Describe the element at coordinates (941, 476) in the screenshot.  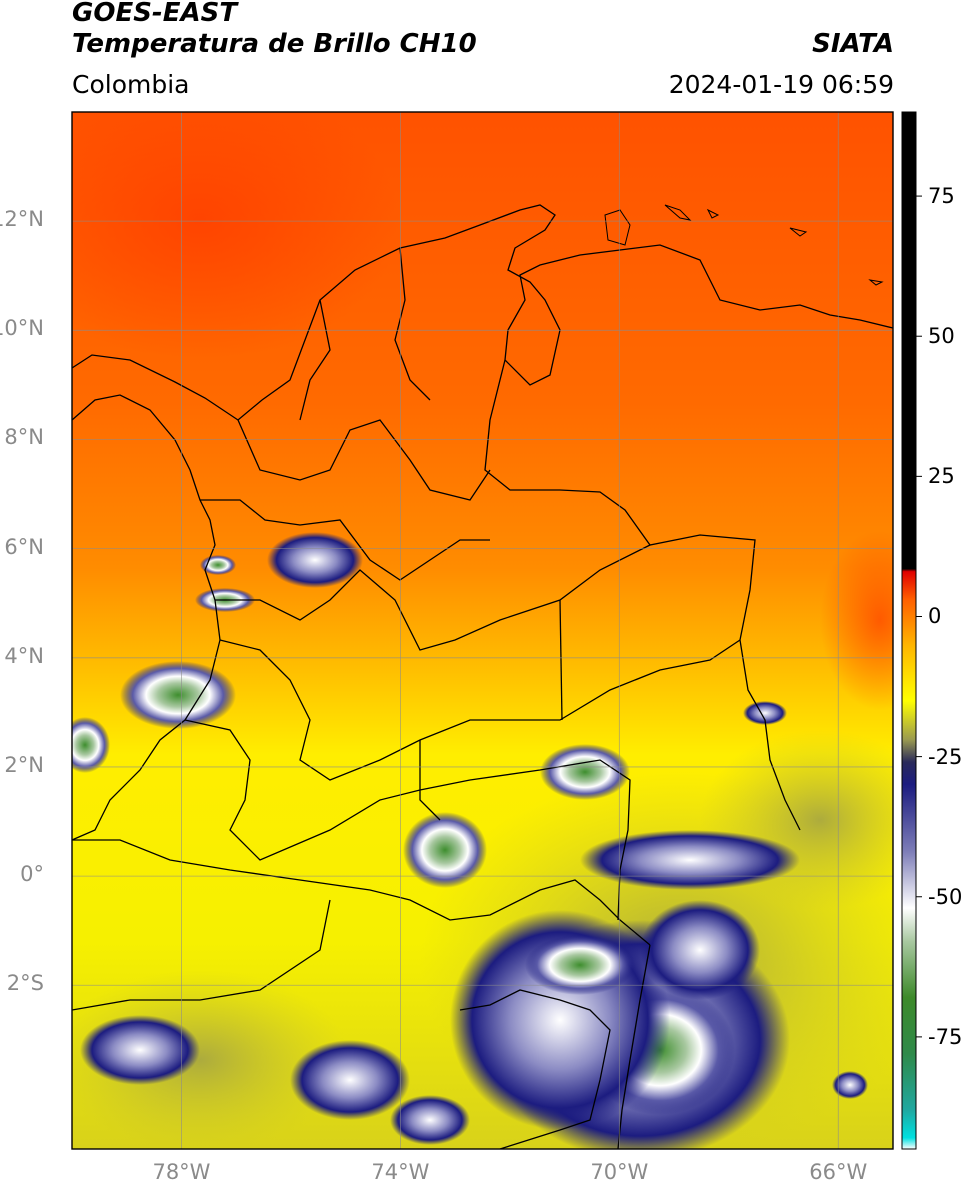
I see `colorbar-tick-label: 25` at that location.